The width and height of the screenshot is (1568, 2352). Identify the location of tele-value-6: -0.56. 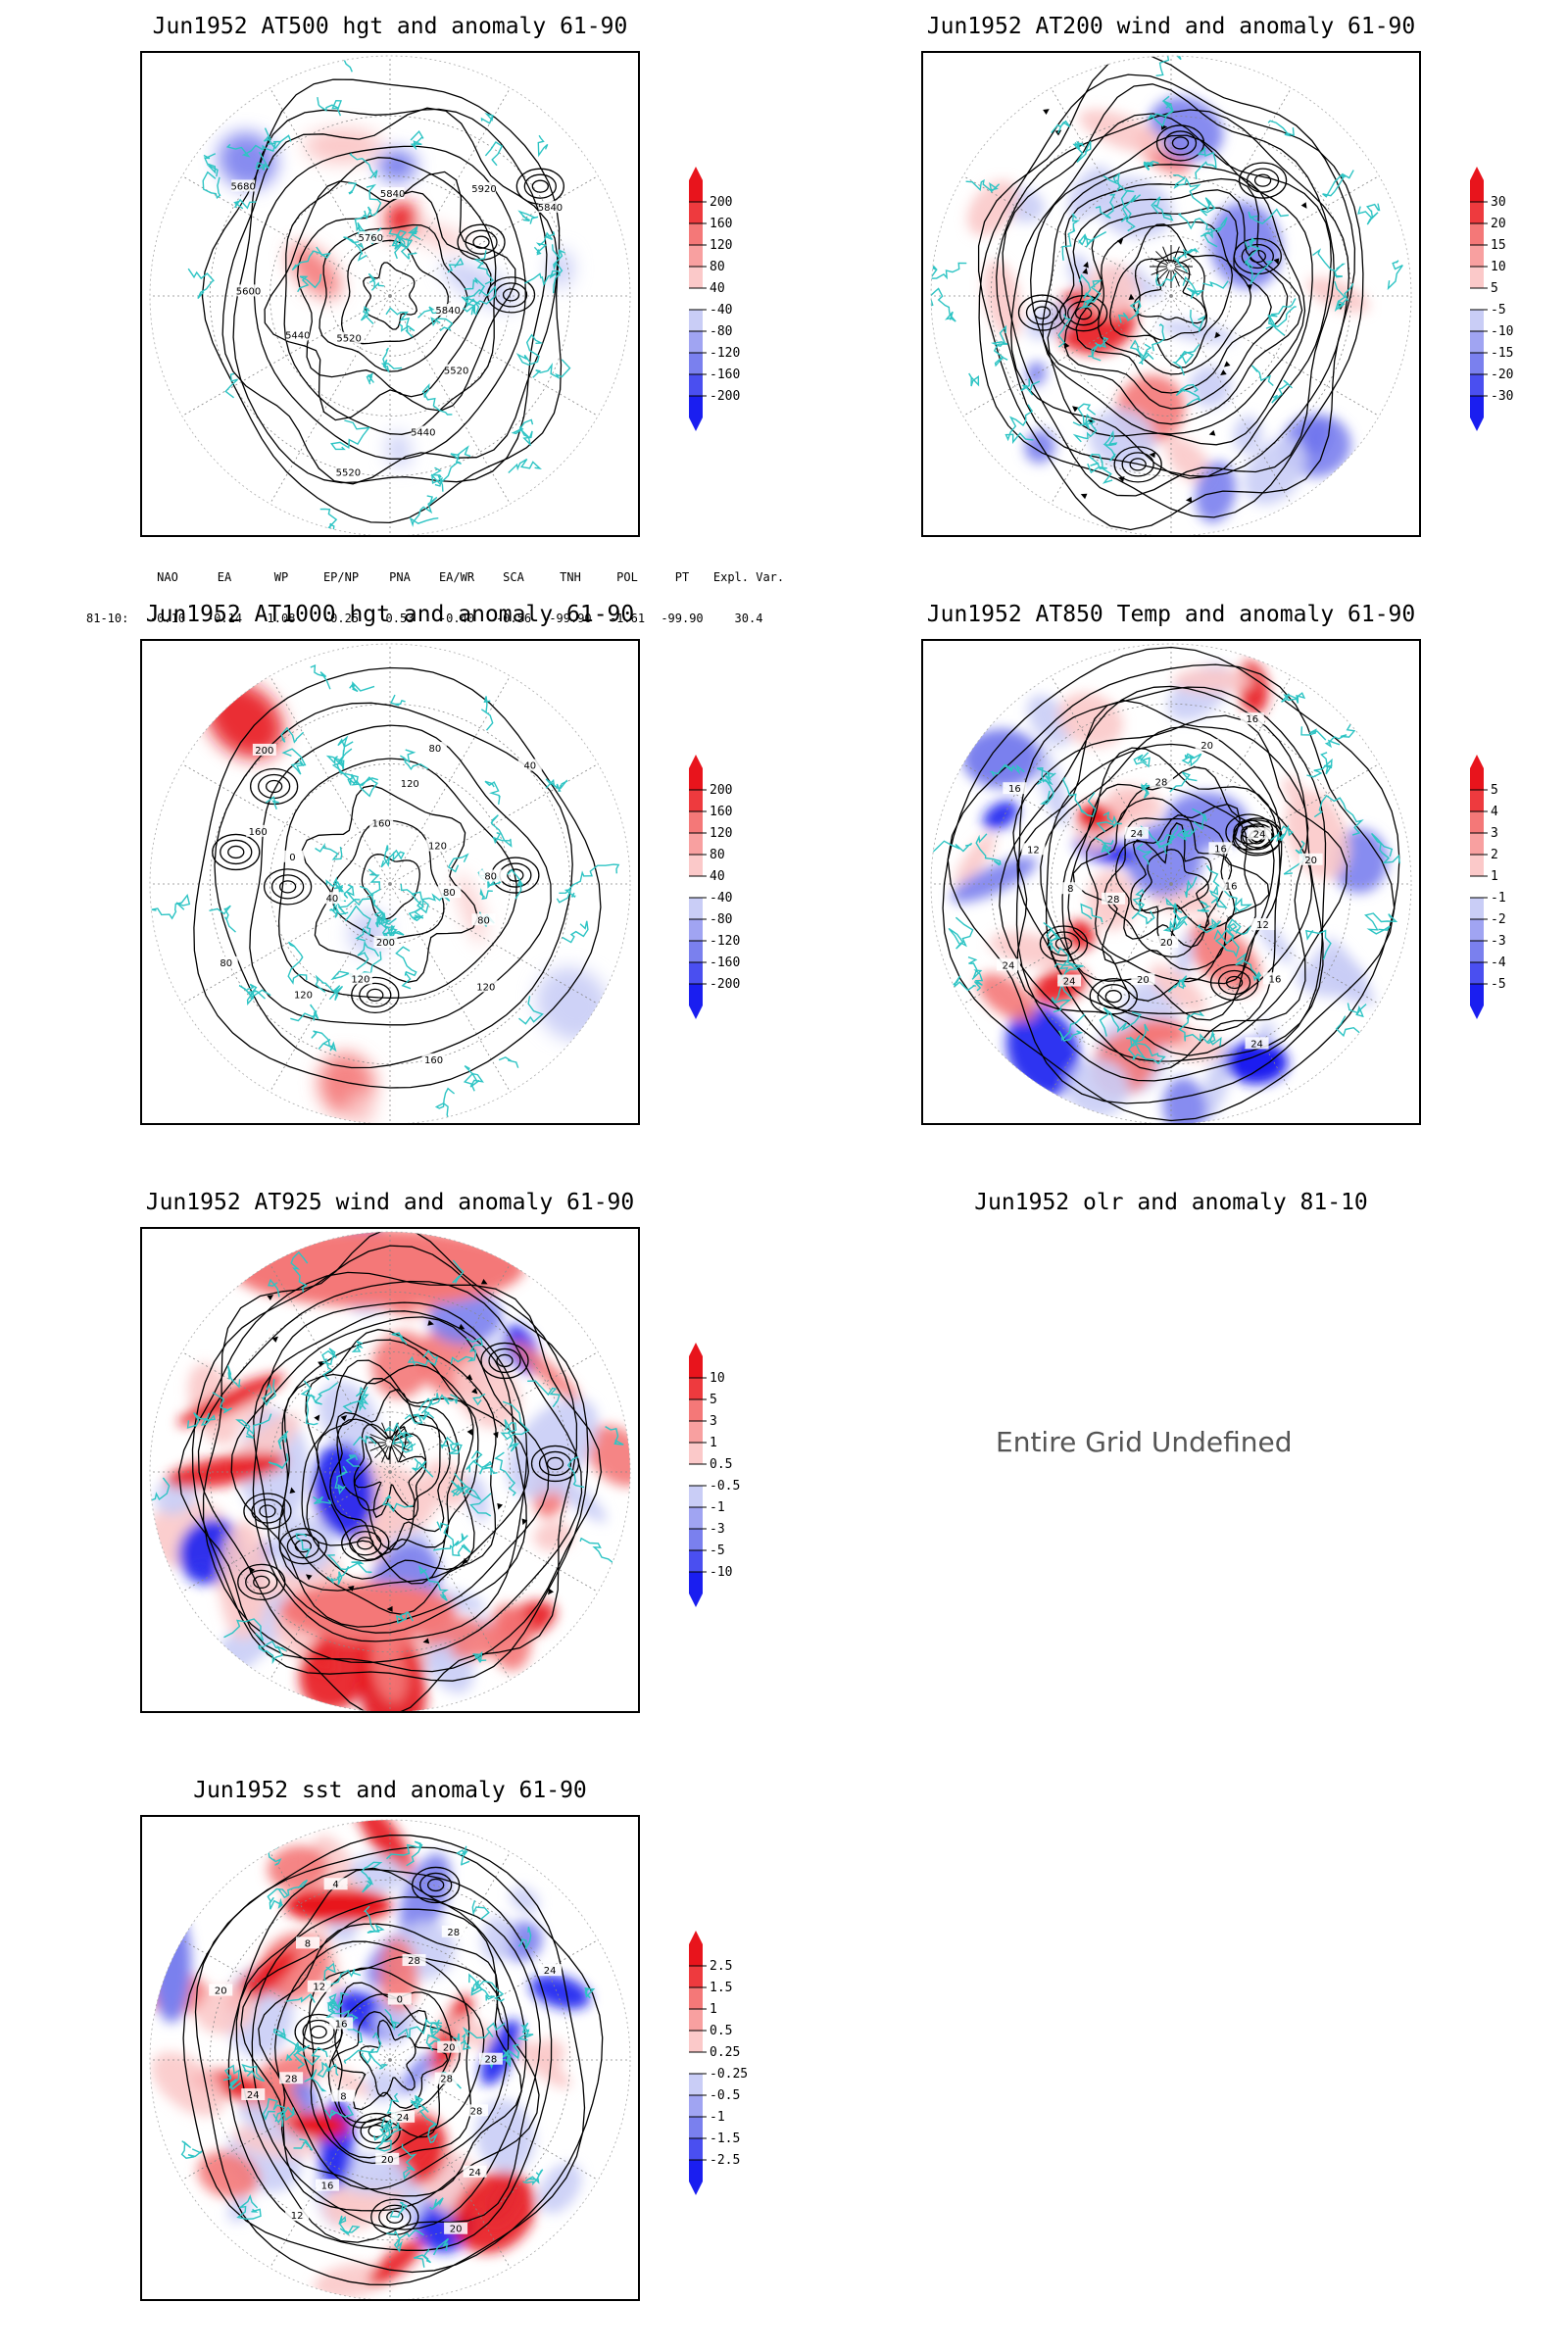
(513, 618).